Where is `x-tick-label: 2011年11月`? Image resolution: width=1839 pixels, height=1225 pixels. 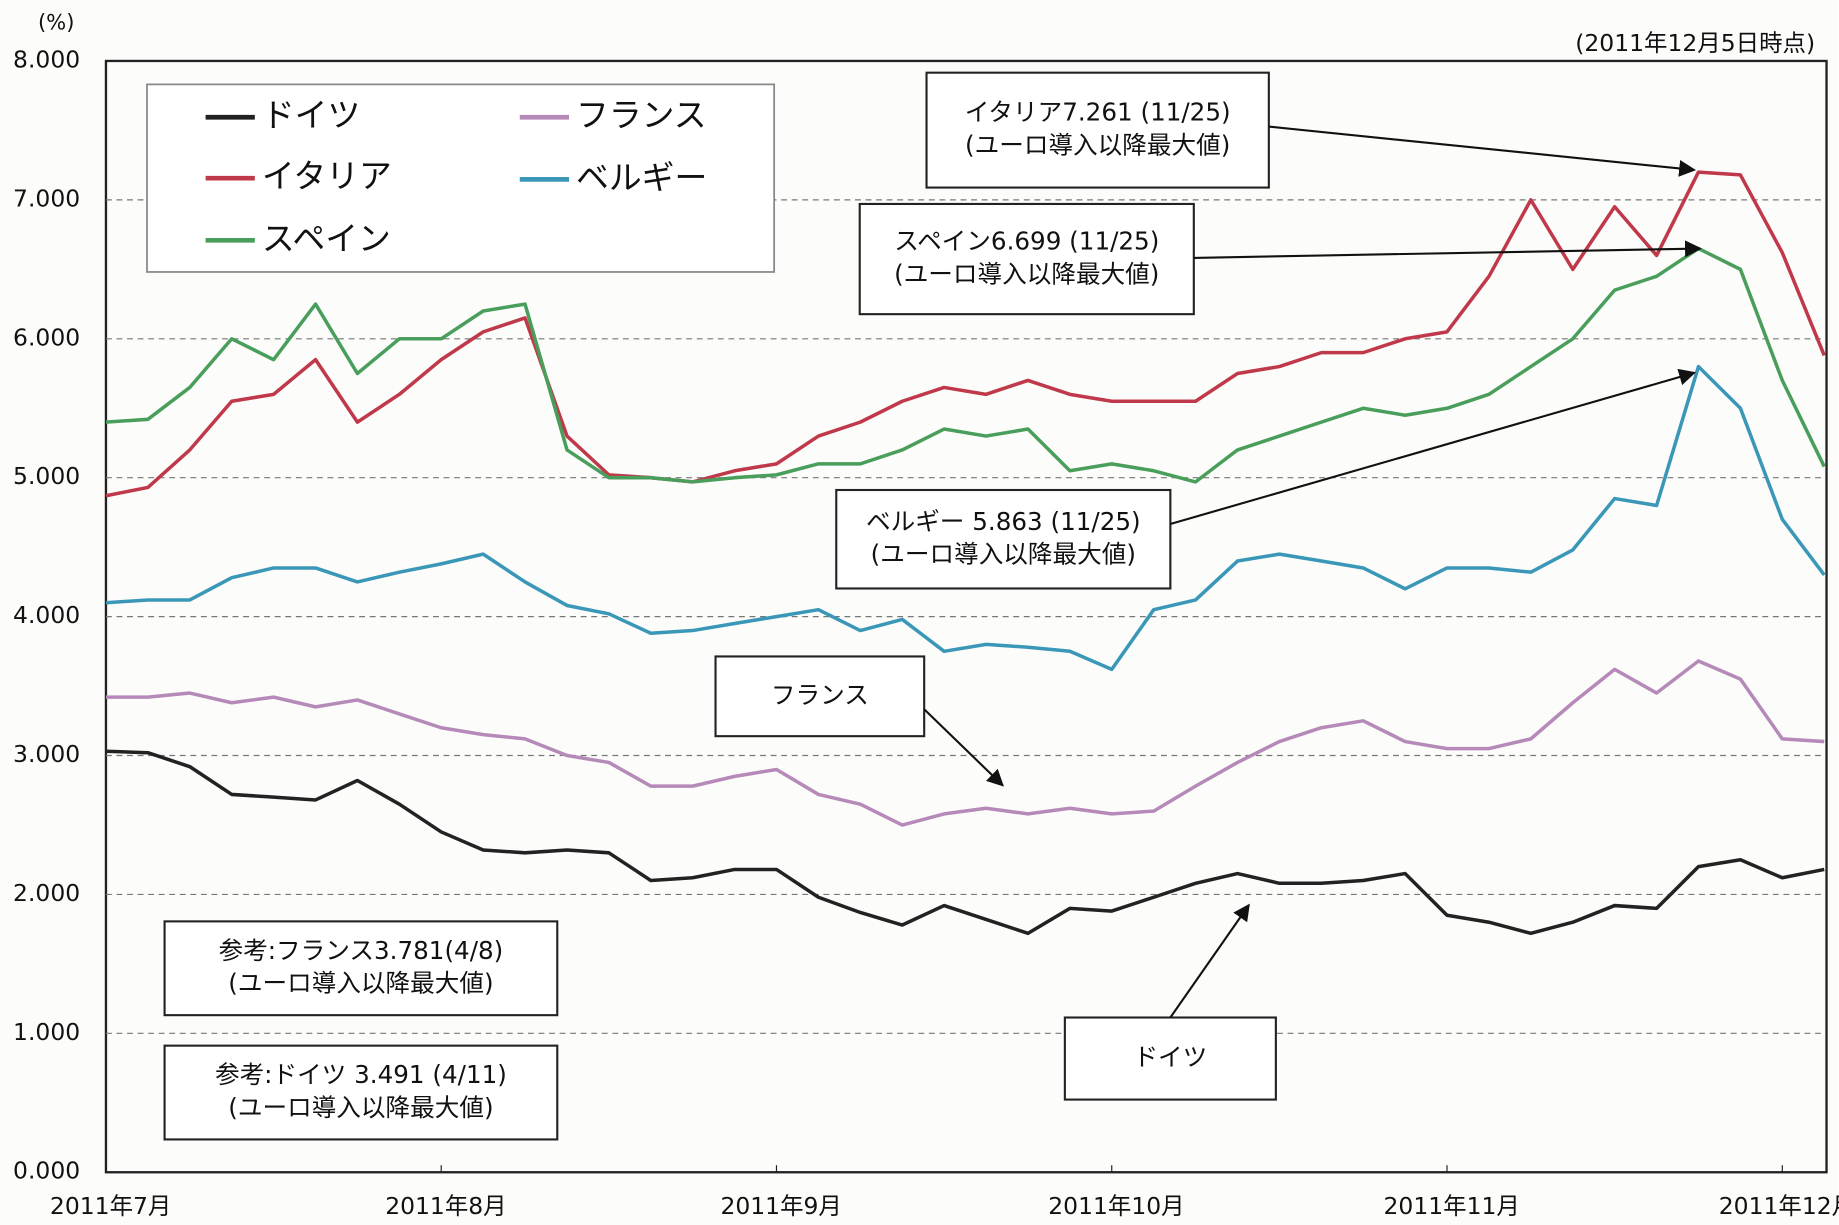
x-tick-label: 2011年11月 is located at coordinates (1452, 1206).